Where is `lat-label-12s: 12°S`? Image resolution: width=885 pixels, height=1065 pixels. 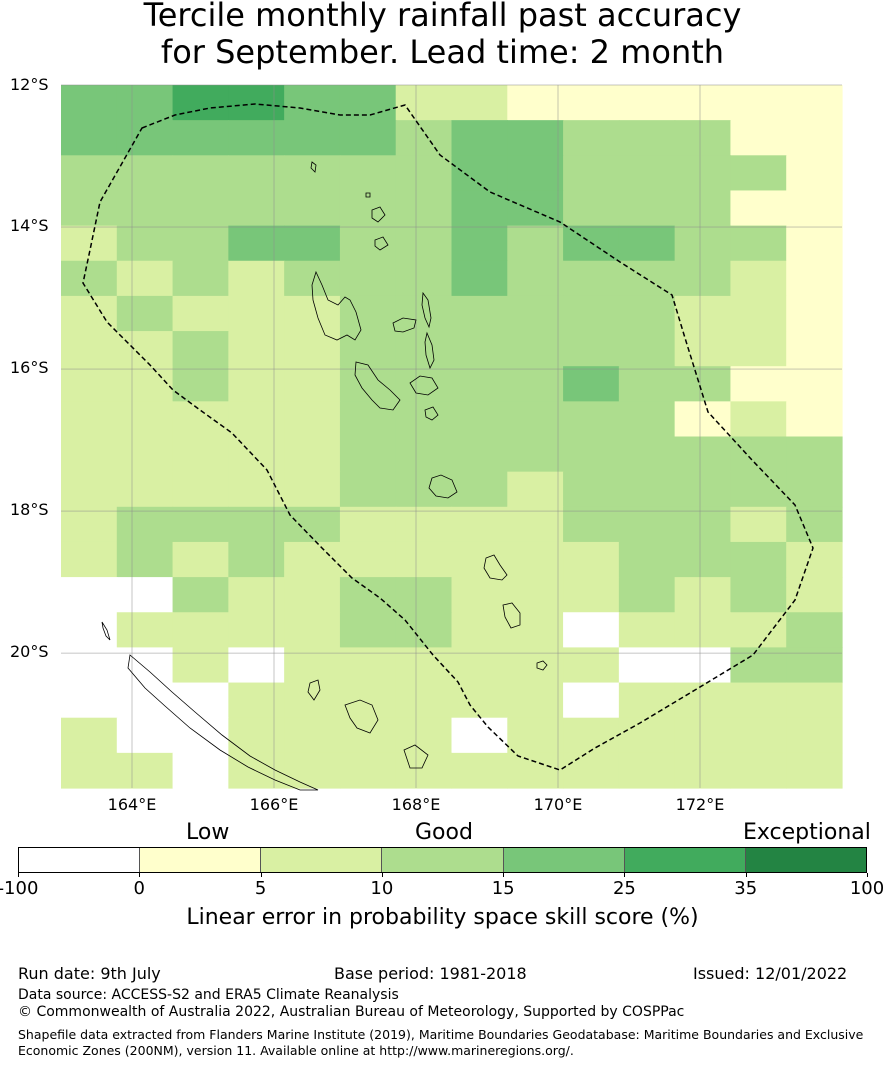
lat-label-12s: 12°S is located at coordinates (29, 84).